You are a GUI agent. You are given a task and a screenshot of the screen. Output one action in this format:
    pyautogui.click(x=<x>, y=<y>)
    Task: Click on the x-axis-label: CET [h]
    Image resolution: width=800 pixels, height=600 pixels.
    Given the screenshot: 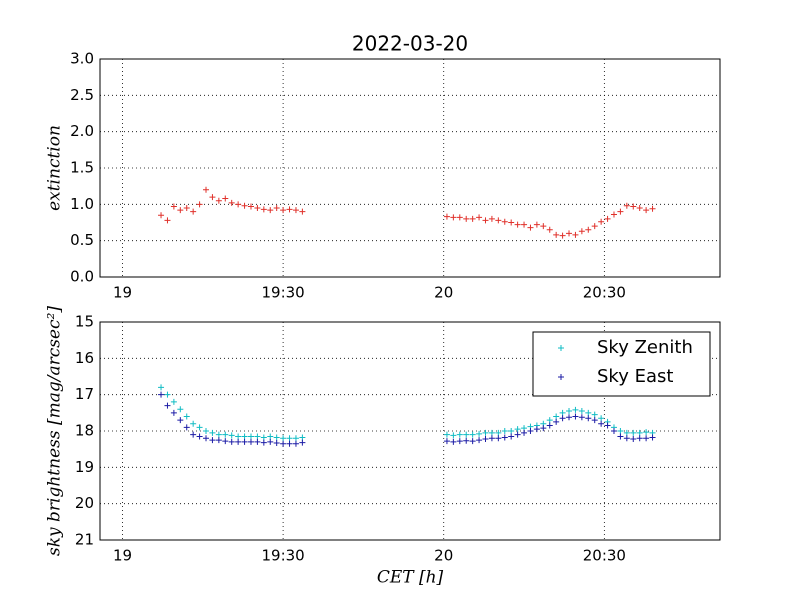 What is the action you would take?
    pyautogui.click(x=410, y=578)
    